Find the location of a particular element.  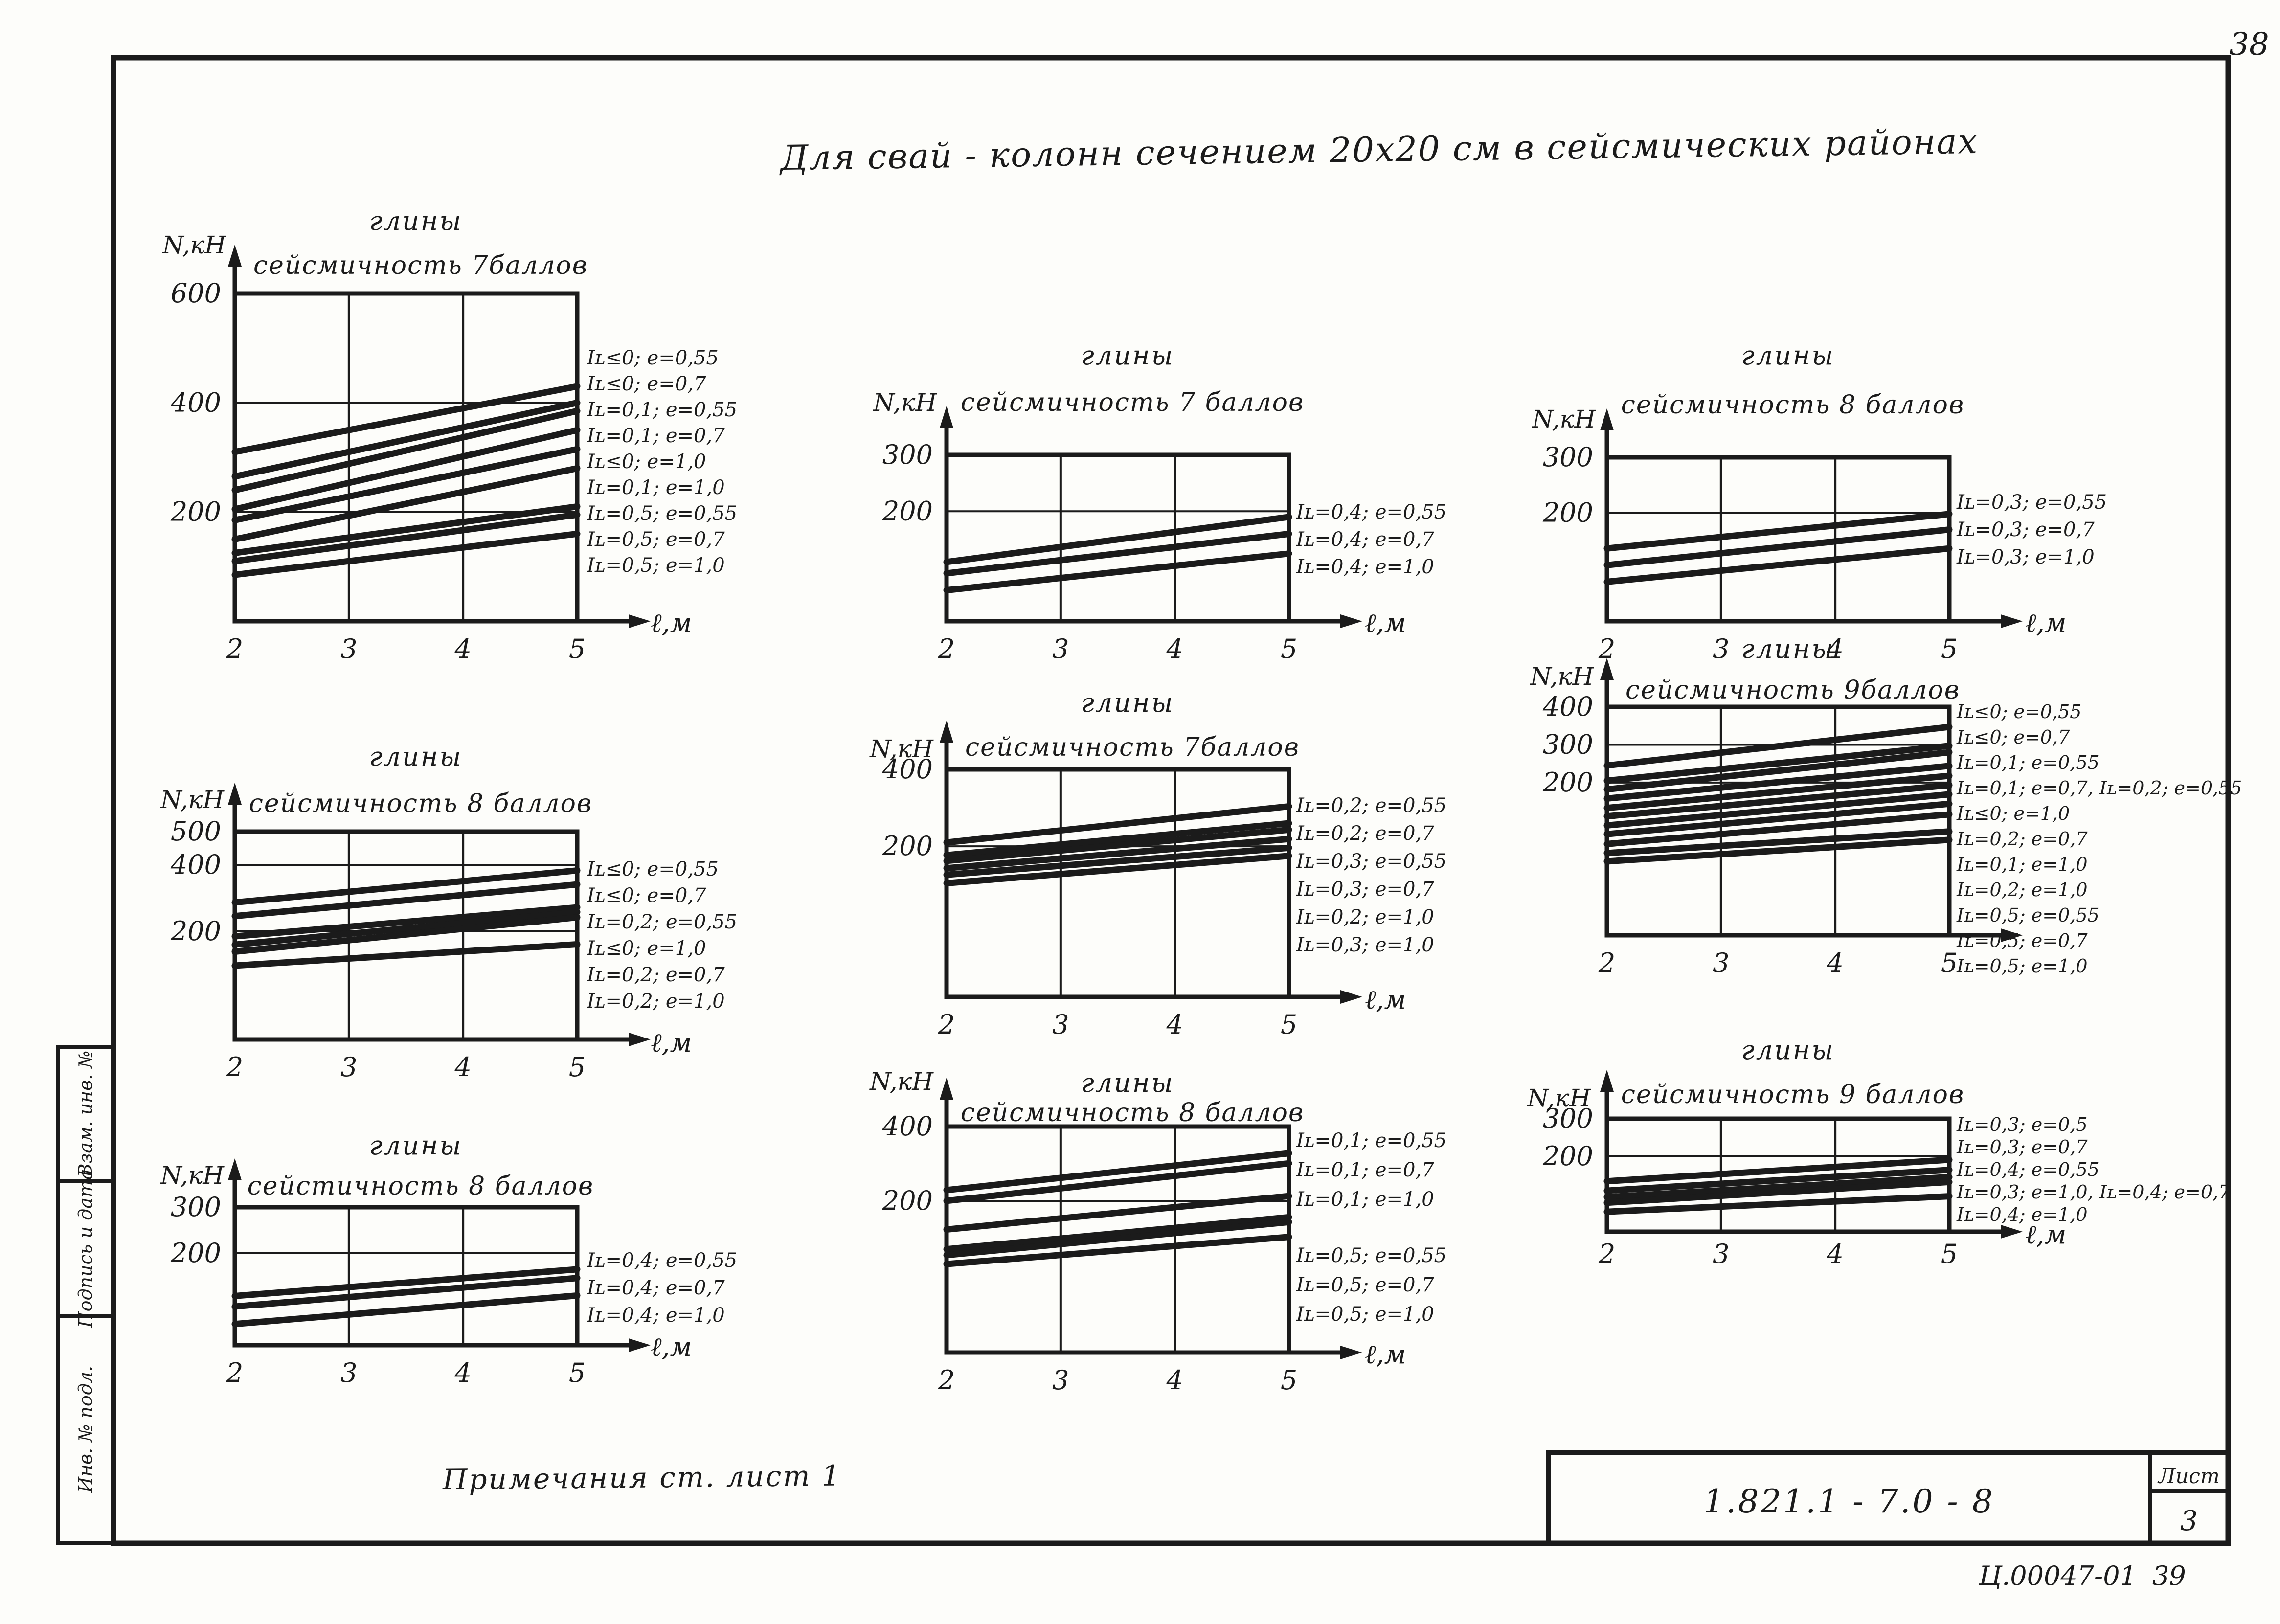

legend-label: Iʟ=0,1; е=0,7 is located at coordinates (656, 436).